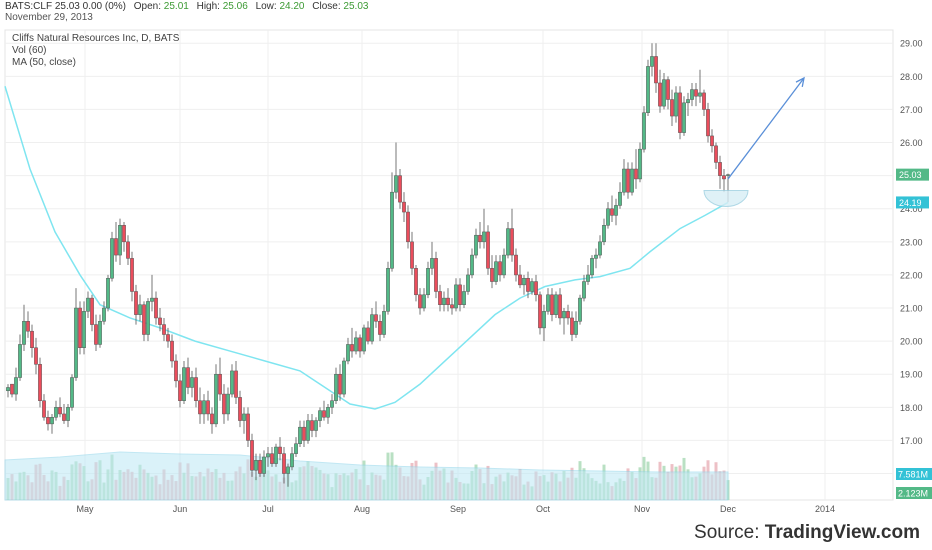  I want to click on source-credit: Source: TradingView.com, so click(807, 533).